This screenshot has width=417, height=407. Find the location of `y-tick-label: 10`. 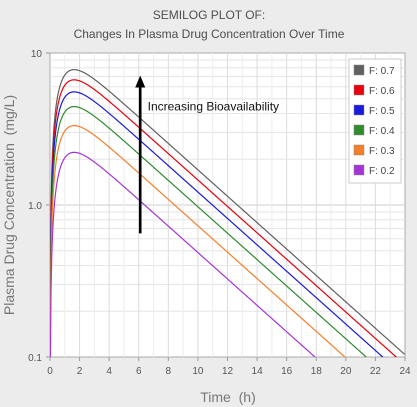

y-tick-label: 10 is located at coordinates (37, 54).